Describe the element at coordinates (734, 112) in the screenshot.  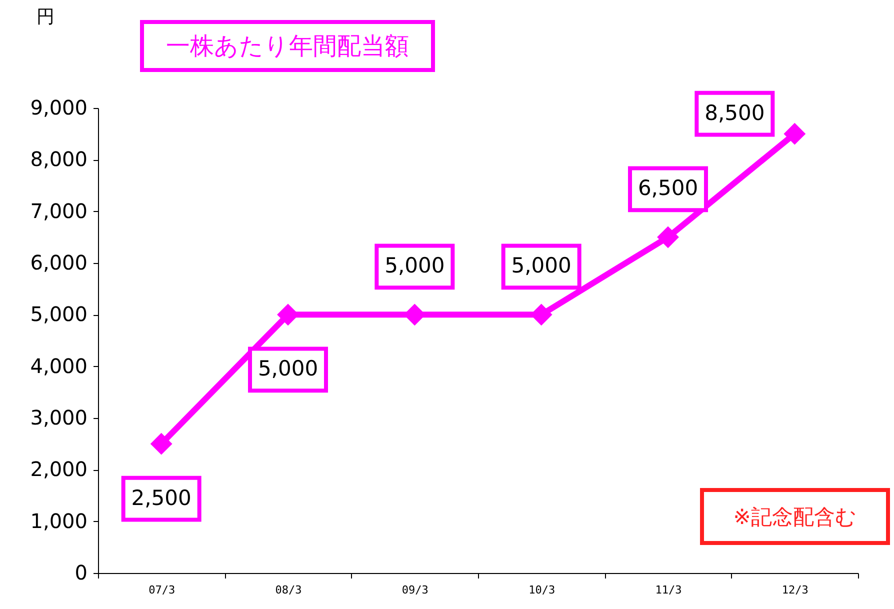
I see `data-label: 8,500` at that location.